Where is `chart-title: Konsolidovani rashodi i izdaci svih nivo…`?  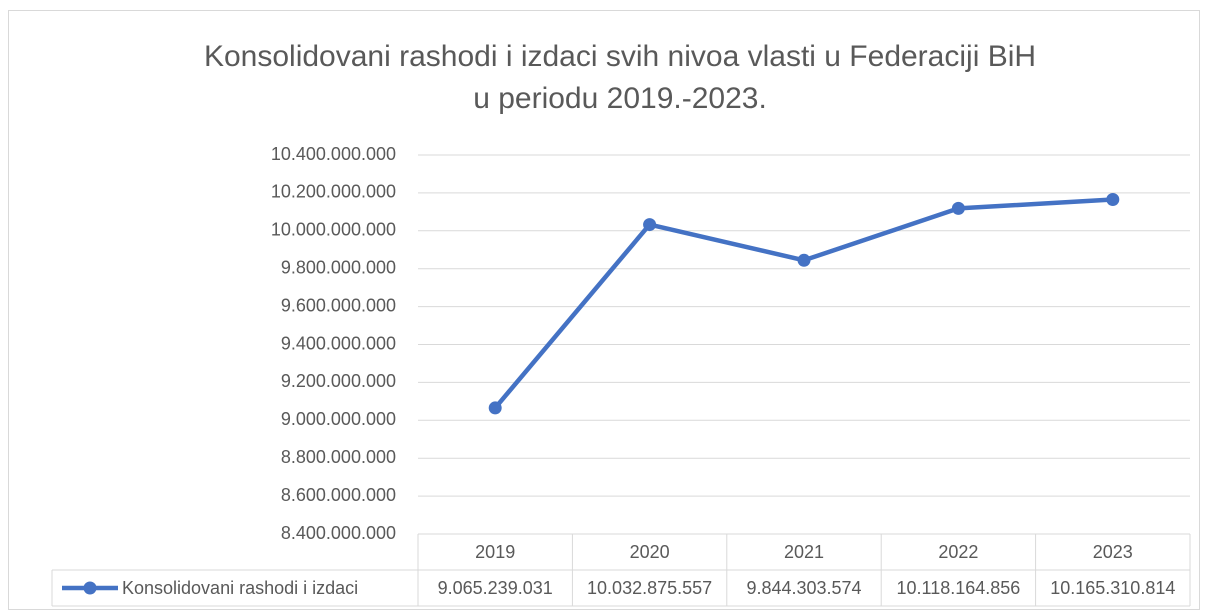 chart-title: Konsolidovani rashodi i izdaci svih nivo… is located at coordinates (620, 56).